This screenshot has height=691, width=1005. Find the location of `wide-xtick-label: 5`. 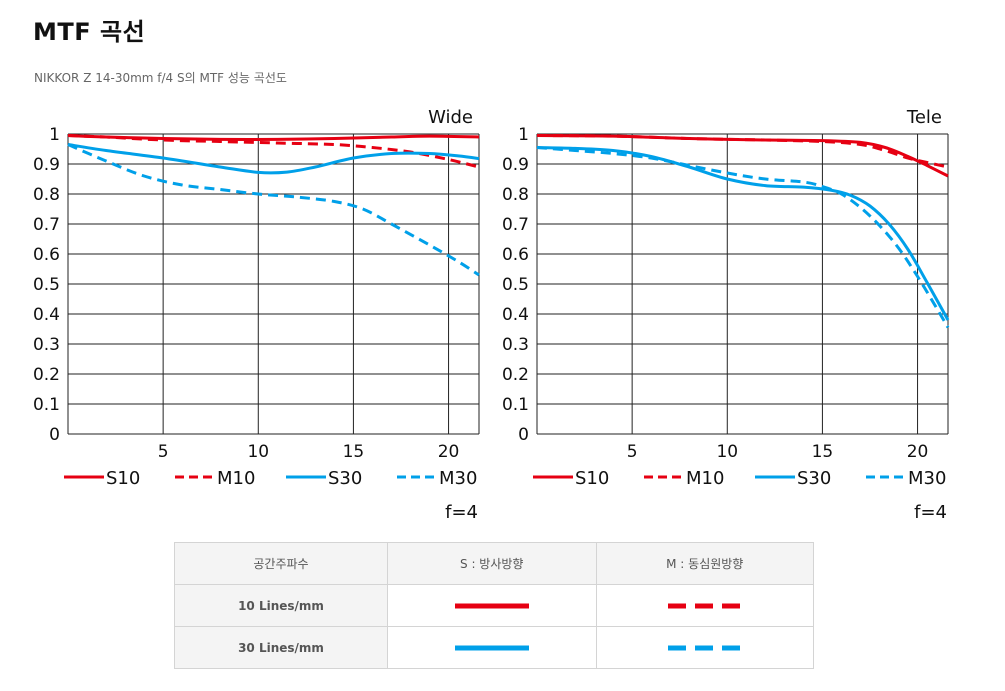

wide-xtick-label: 5 is located at coordinates (163, 452).